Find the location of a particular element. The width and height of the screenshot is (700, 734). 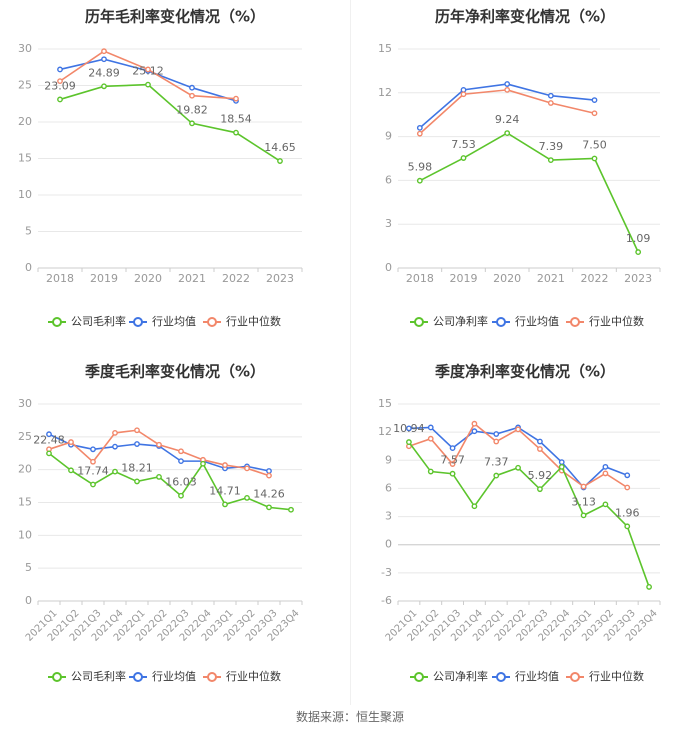

x-tick-label: 2018 is located at coordinates (420, 278).